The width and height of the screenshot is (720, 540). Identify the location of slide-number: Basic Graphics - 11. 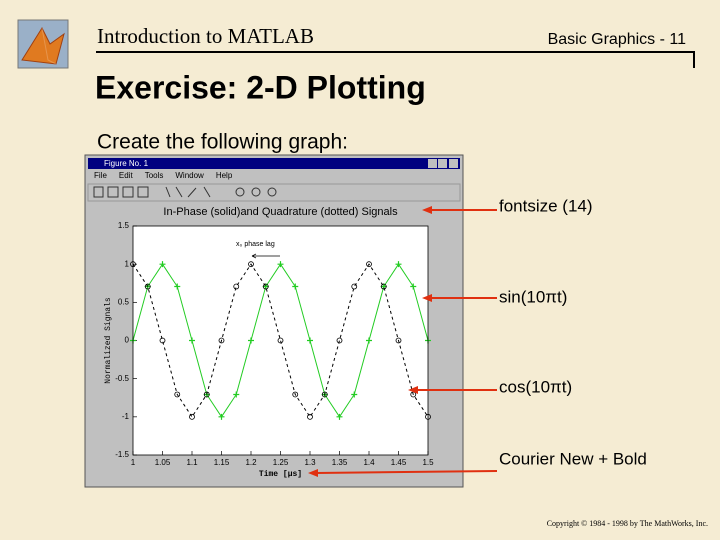
(617, 39).